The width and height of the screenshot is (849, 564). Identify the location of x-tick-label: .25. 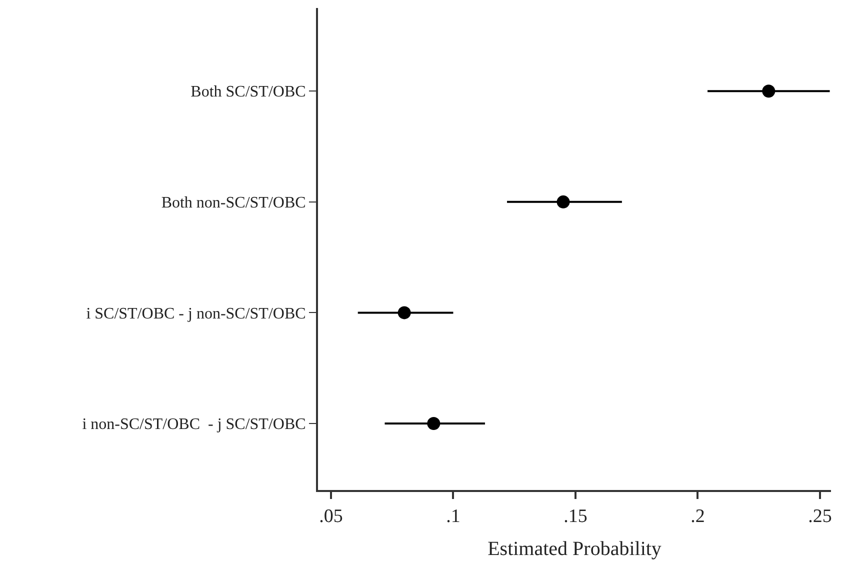
(820, 516).